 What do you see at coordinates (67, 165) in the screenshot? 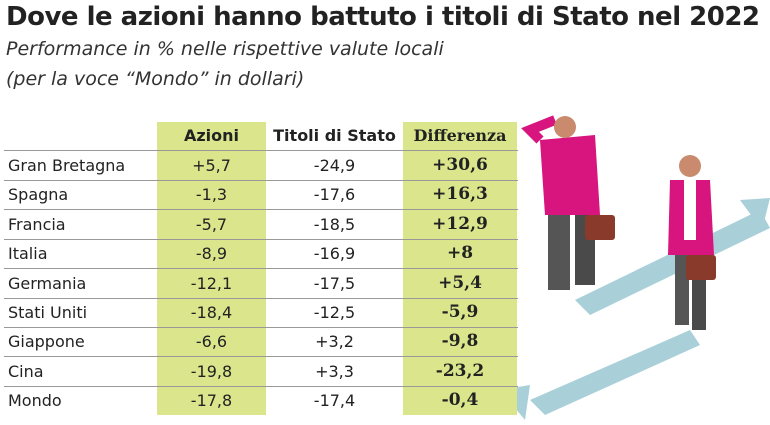
I see `row-label: Gran Bretagna` at bounding box center [67, 165].